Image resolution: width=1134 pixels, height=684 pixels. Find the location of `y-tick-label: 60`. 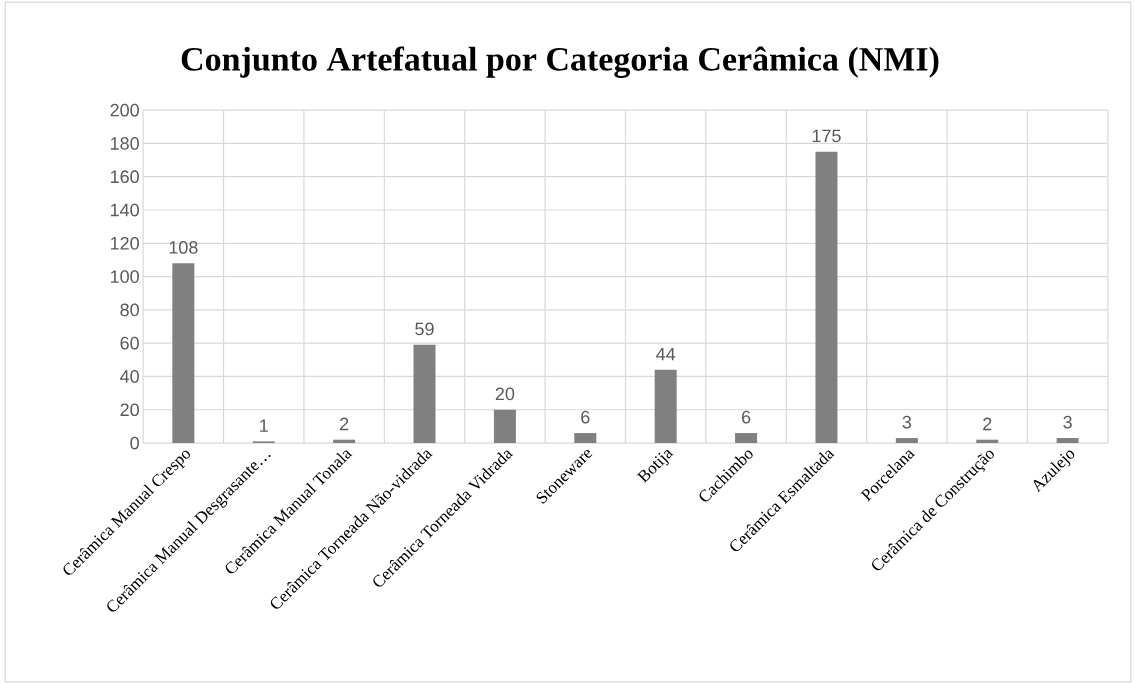

y-tick-label: 60 is located at coordinates (129, 343).